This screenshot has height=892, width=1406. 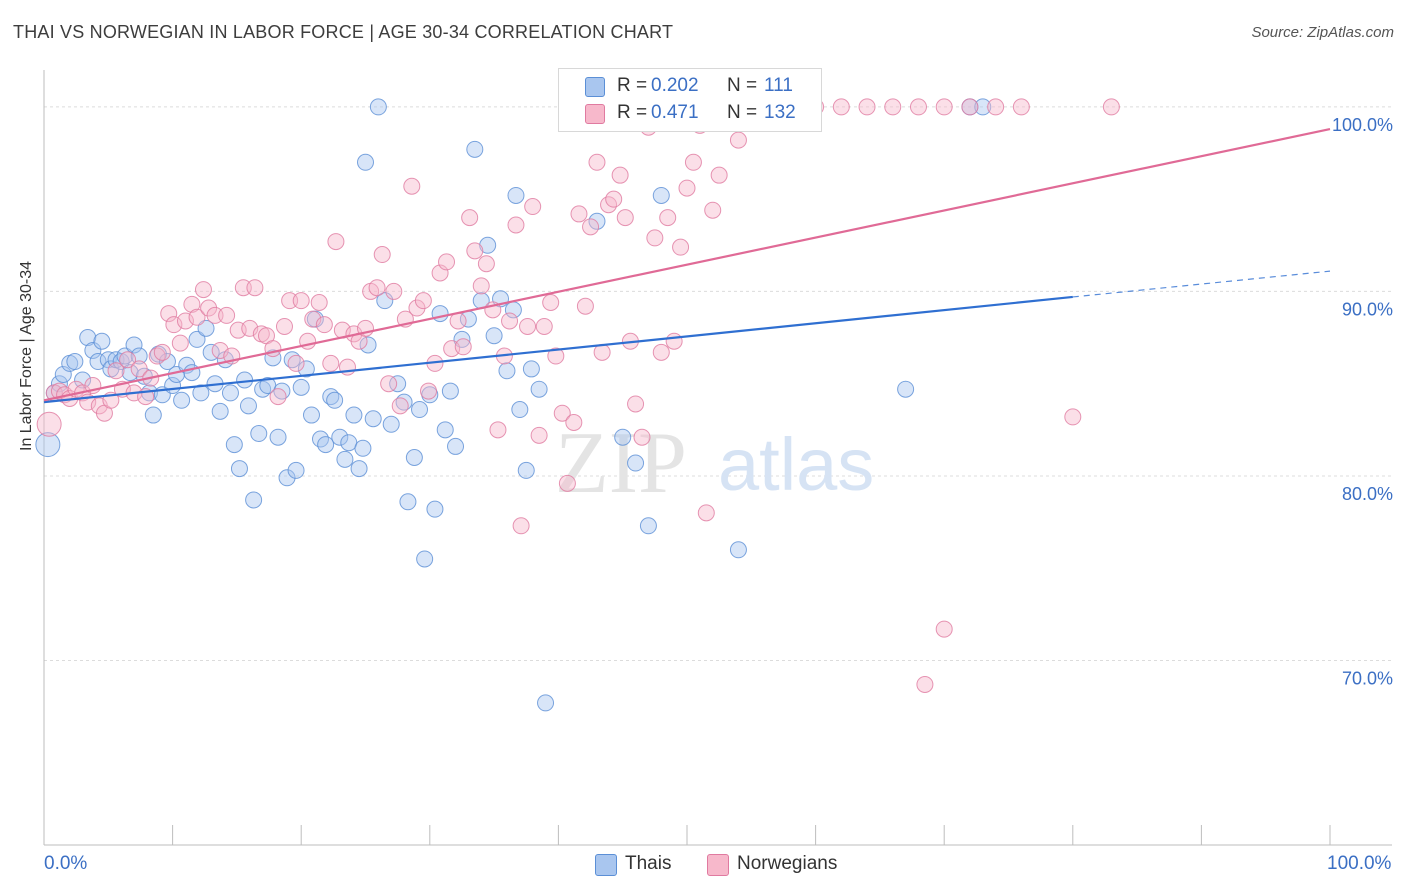 I want to click on watermark-atlas: atlas, so click(x=796, y=464).